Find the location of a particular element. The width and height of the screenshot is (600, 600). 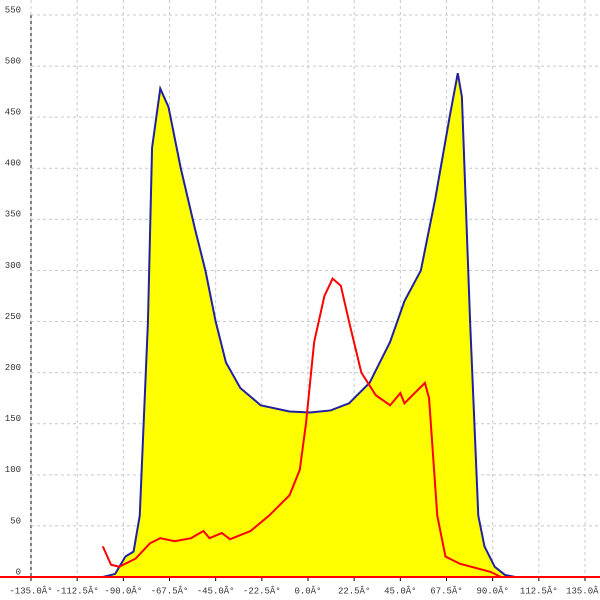

x-tick-label: -45.0Â° is located at coordinates (216, 590).